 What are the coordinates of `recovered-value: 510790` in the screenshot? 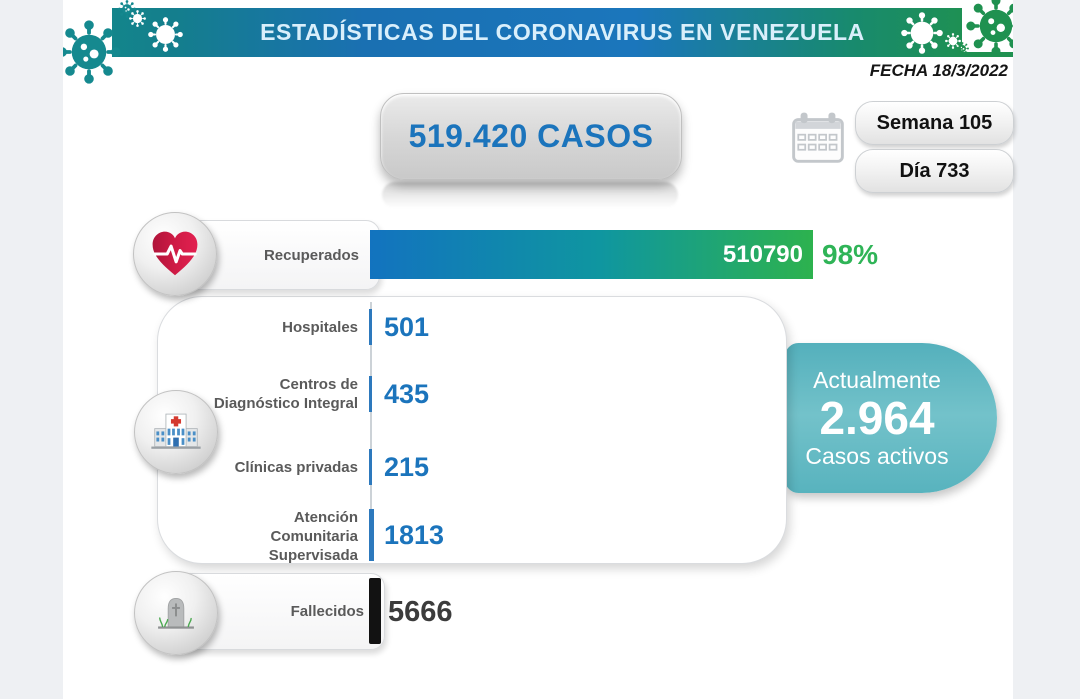 It's located at (762, 254).